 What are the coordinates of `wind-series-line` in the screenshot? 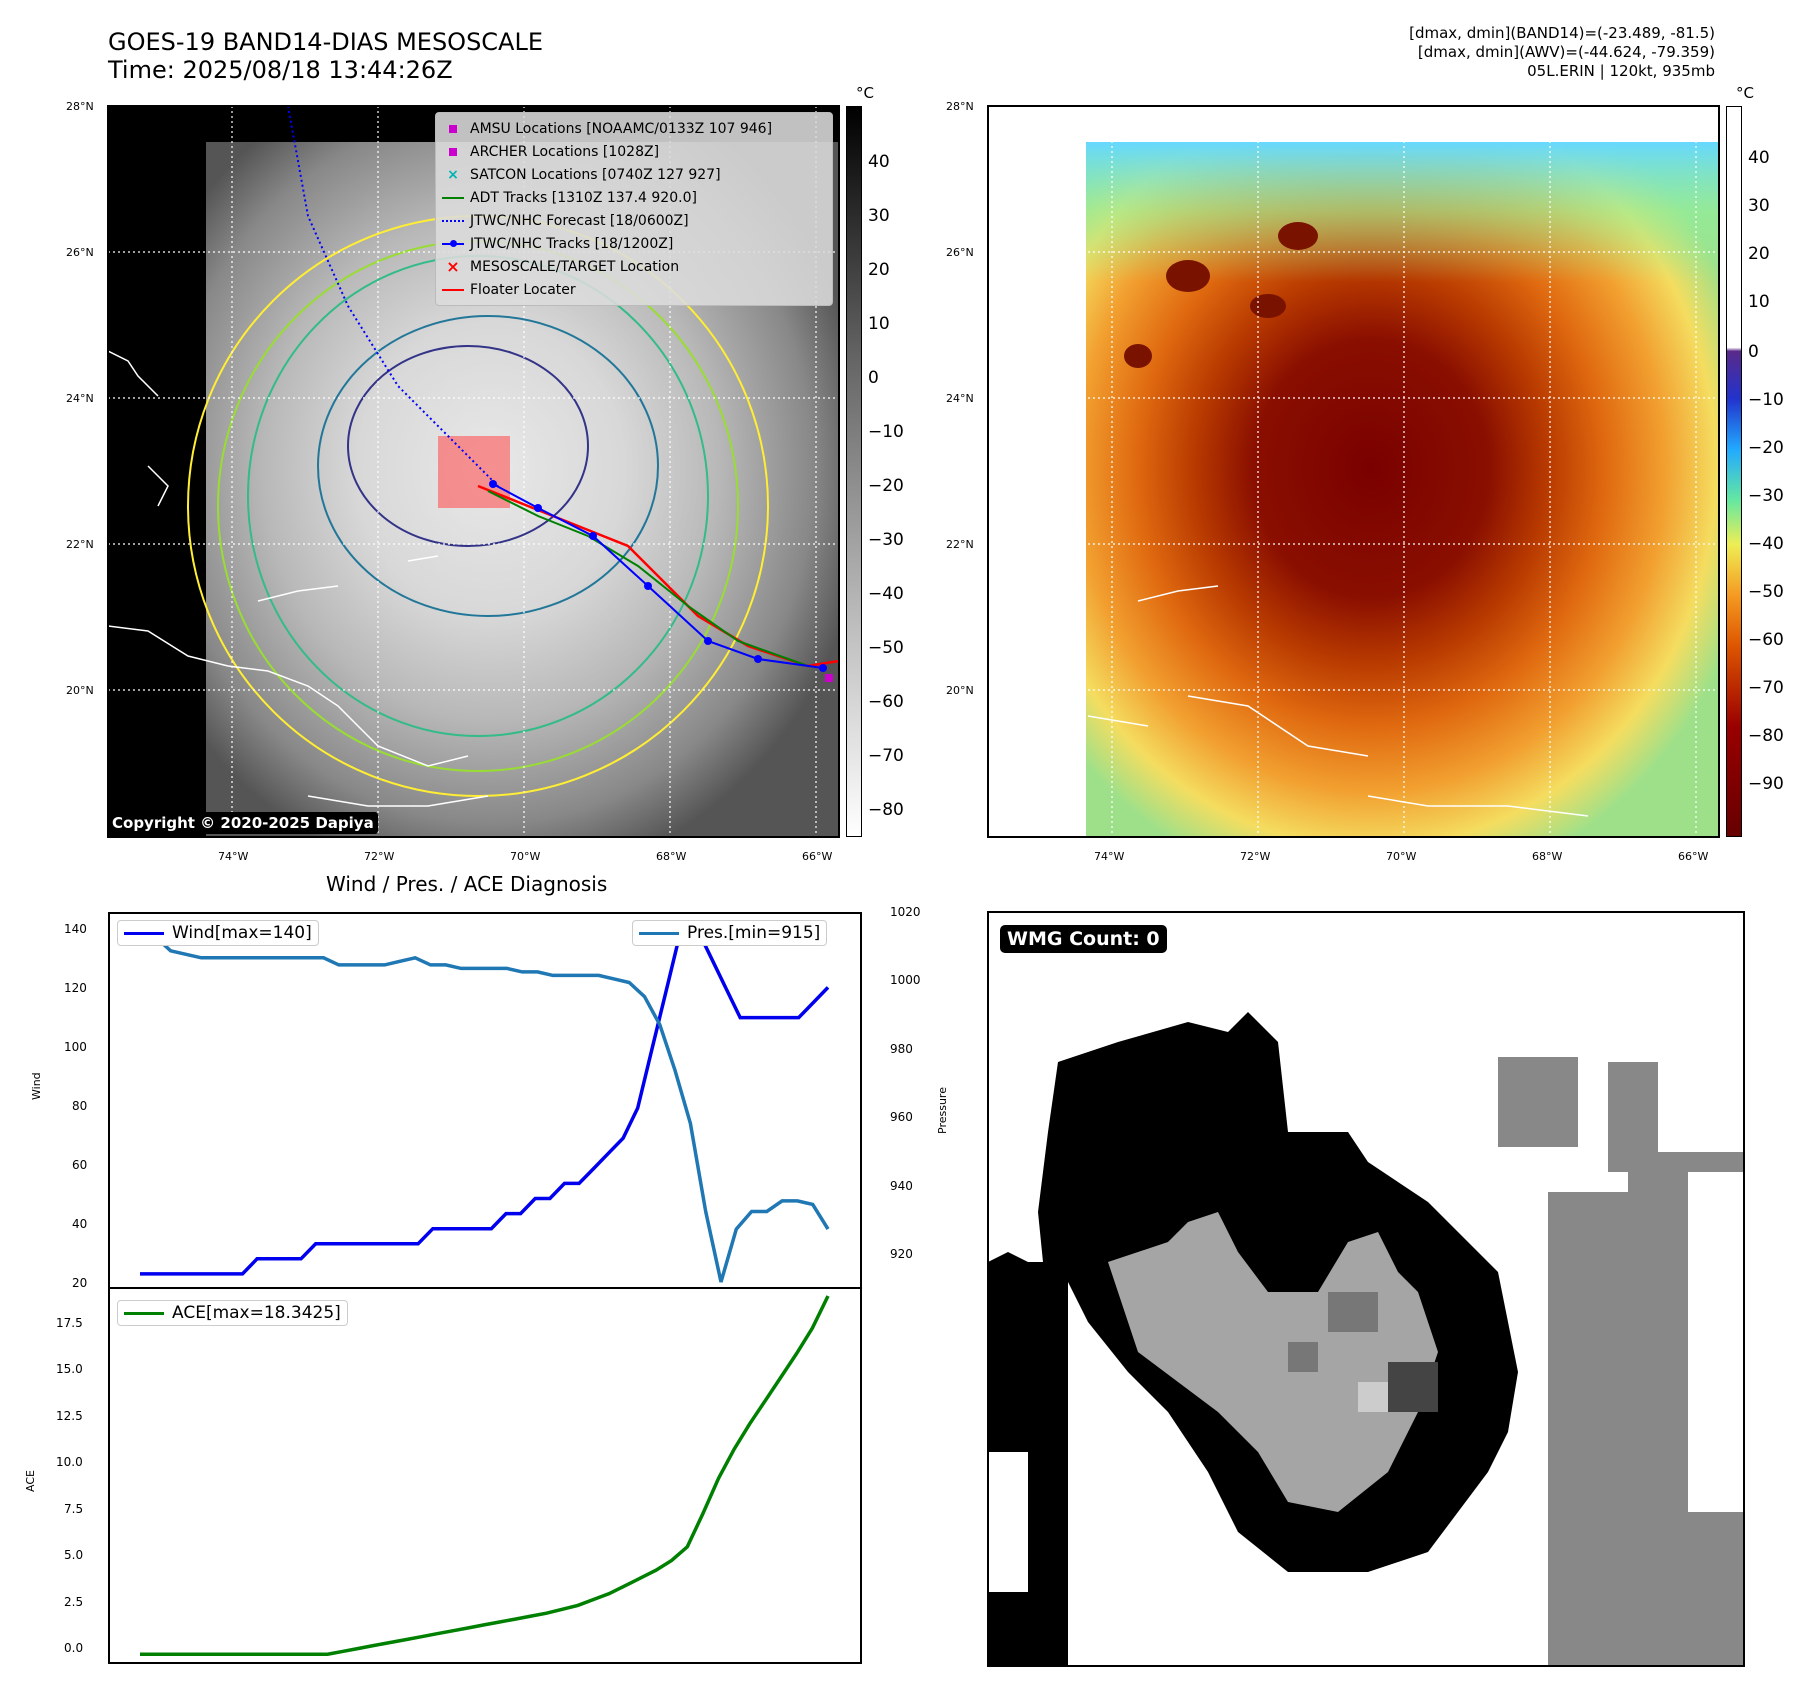 It's located at (485, 1100).